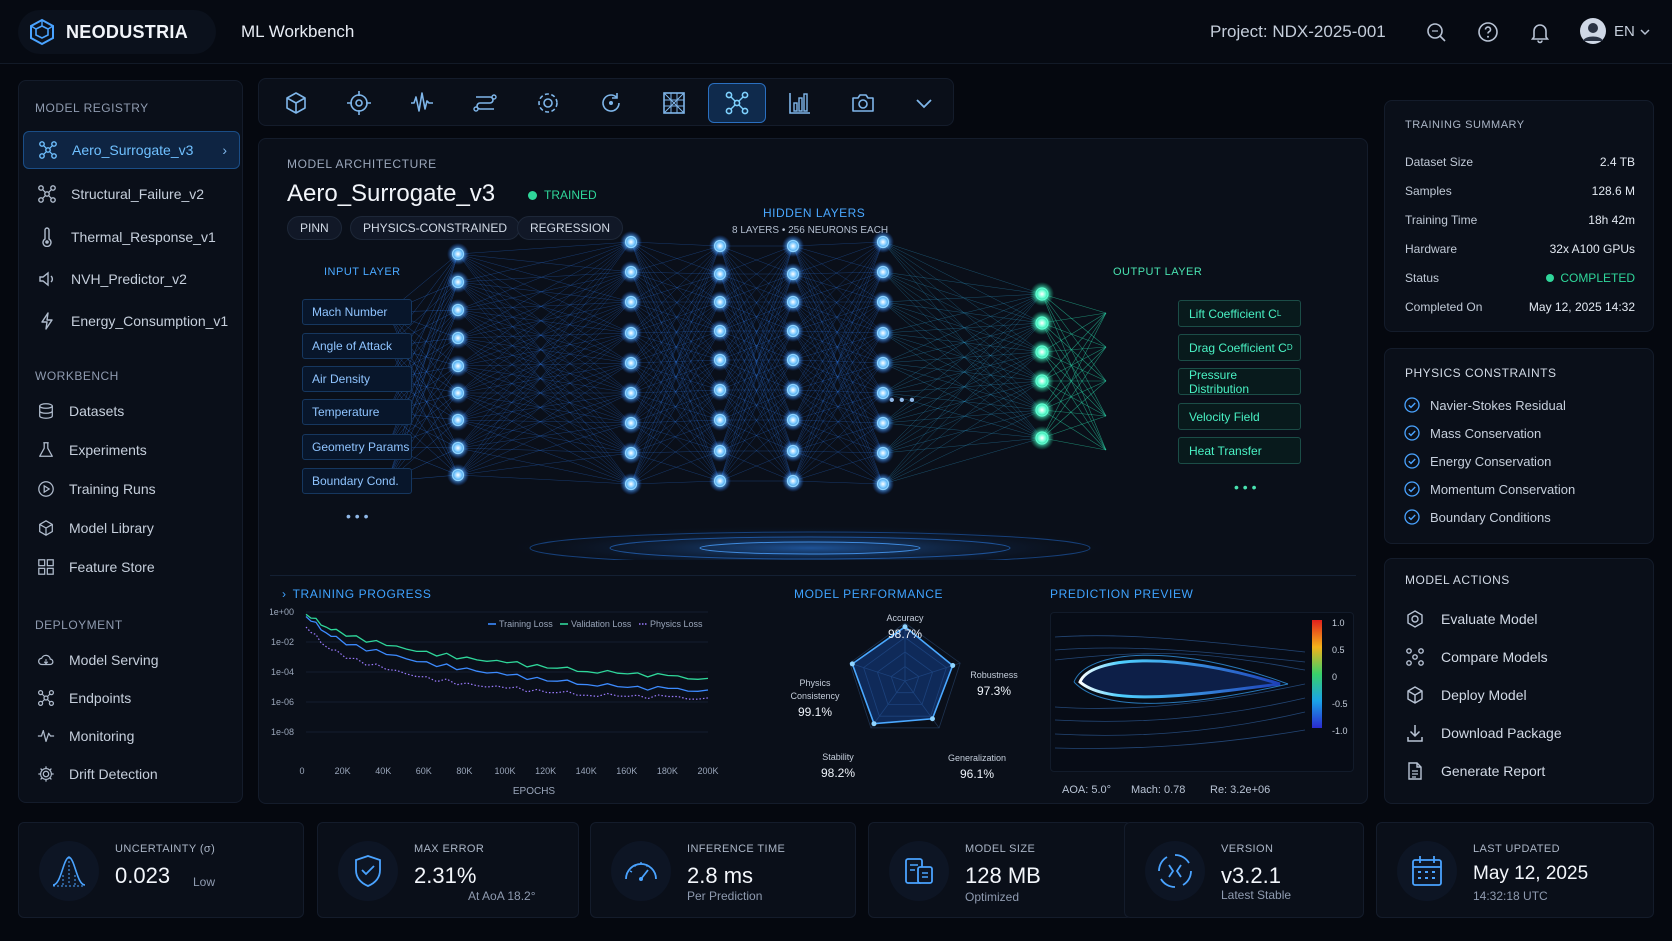 The height and width of the screenshot is (941, 1672). What do you see at coordinates (368, 871) in the screenshot?
I see `shield-icon` at bounding box center [368, 871].